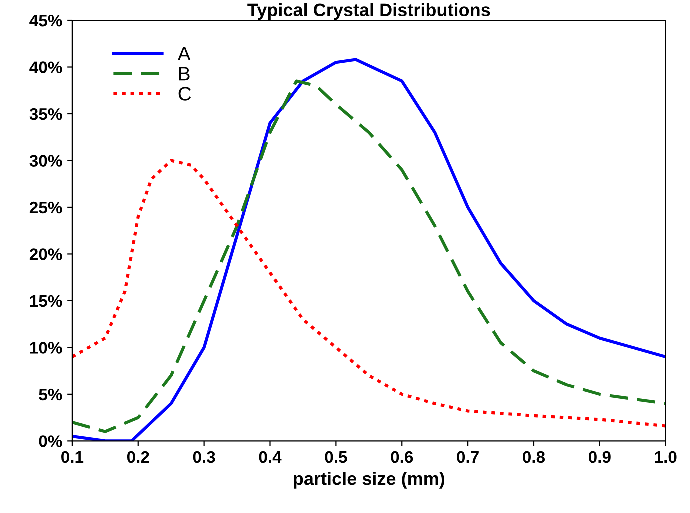 The width and height of the screenshot is (690, 513). Describe the element at coordinates (73, 457) in the screenshot. I see `x-tick-label: 0.1` at that location.